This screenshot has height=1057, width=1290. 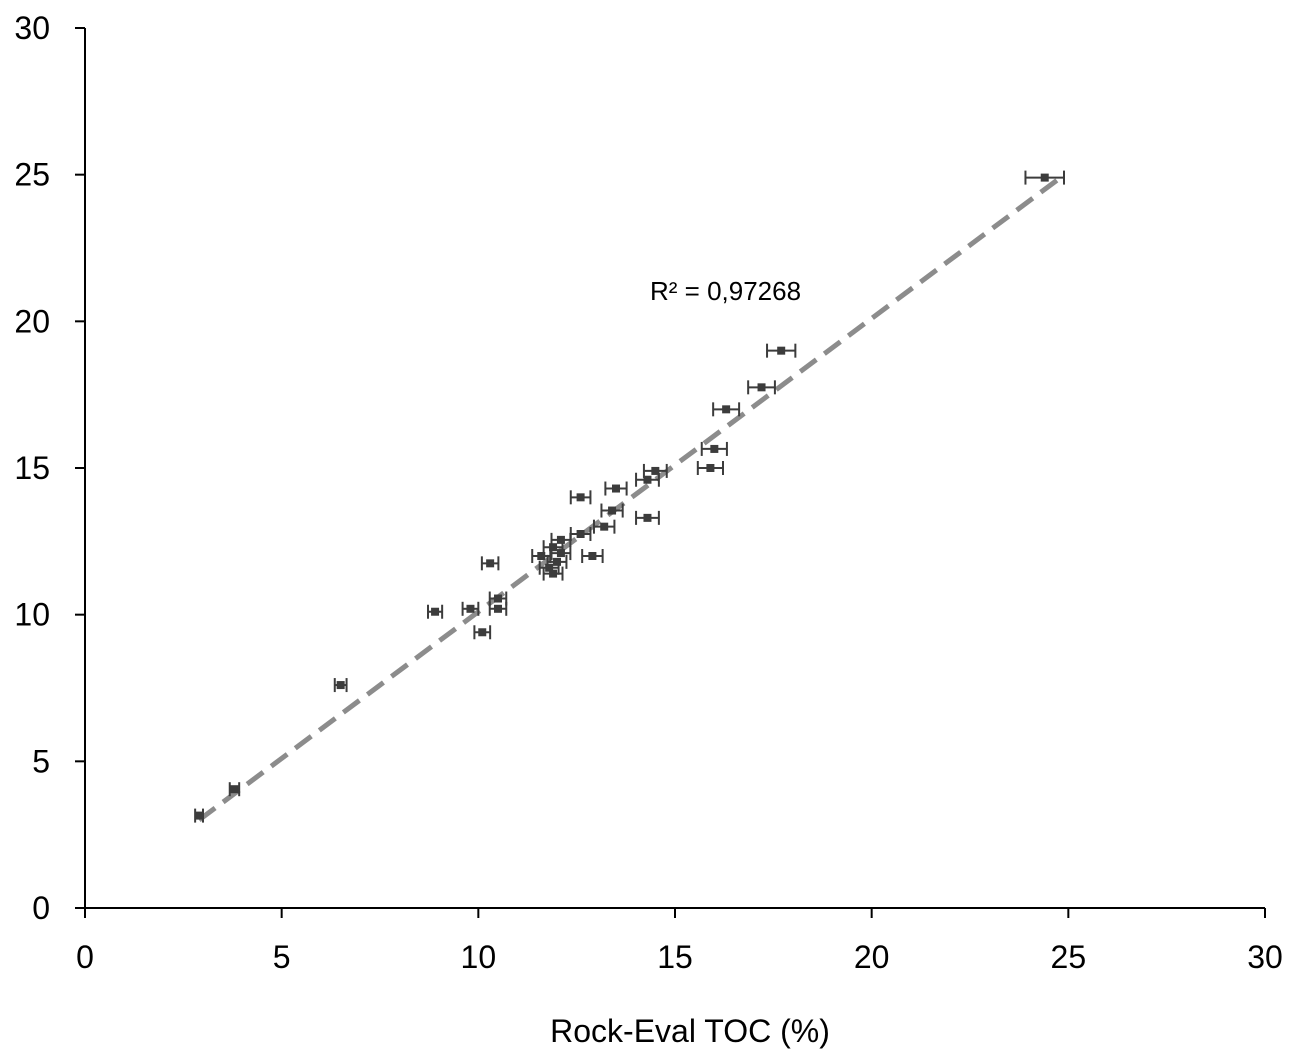 I want to click on y-tick-label: 10, so click(x=32, y=615).